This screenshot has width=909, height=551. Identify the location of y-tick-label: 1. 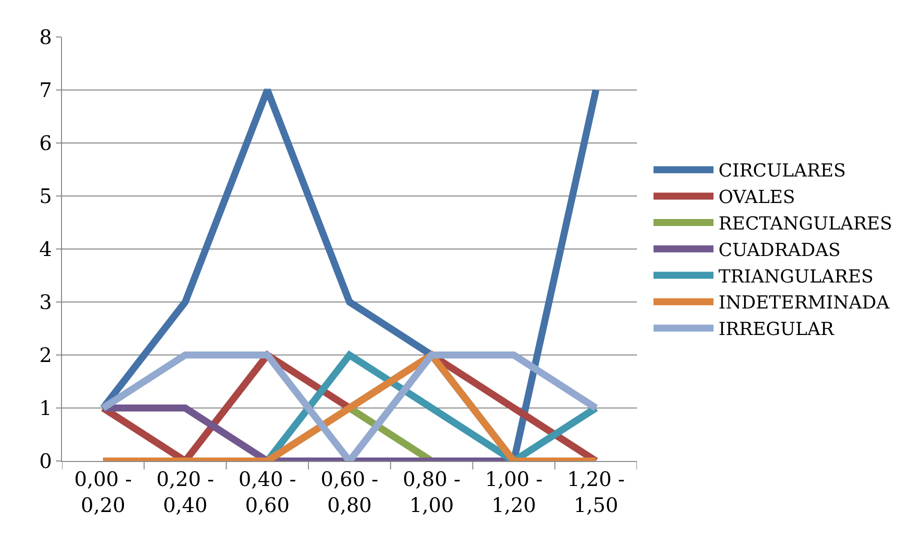
(45, 408).